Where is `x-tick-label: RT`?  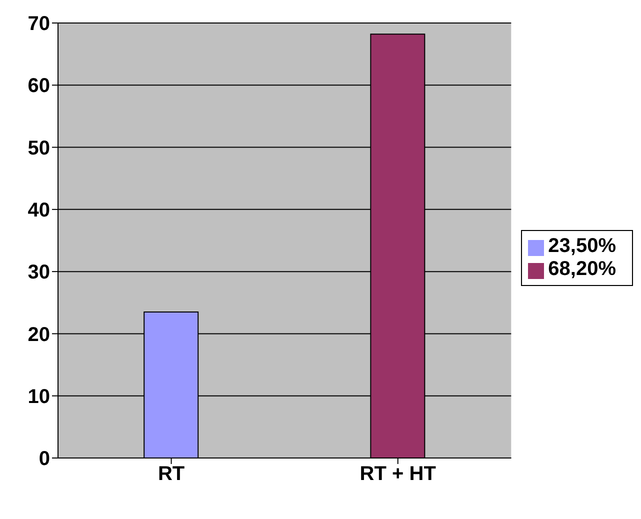 x-tick-label: RT is located at coordinates (171, 474).